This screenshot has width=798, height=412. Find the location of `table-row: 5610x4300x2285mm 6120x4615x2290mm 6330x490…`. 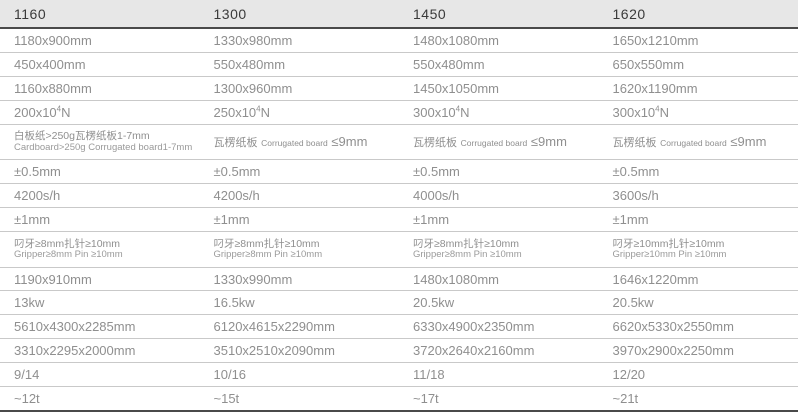

table-row: 5610x4300x2285mm 6120x4615x2290mm 6330x490… is located at coordinates (399, 327).